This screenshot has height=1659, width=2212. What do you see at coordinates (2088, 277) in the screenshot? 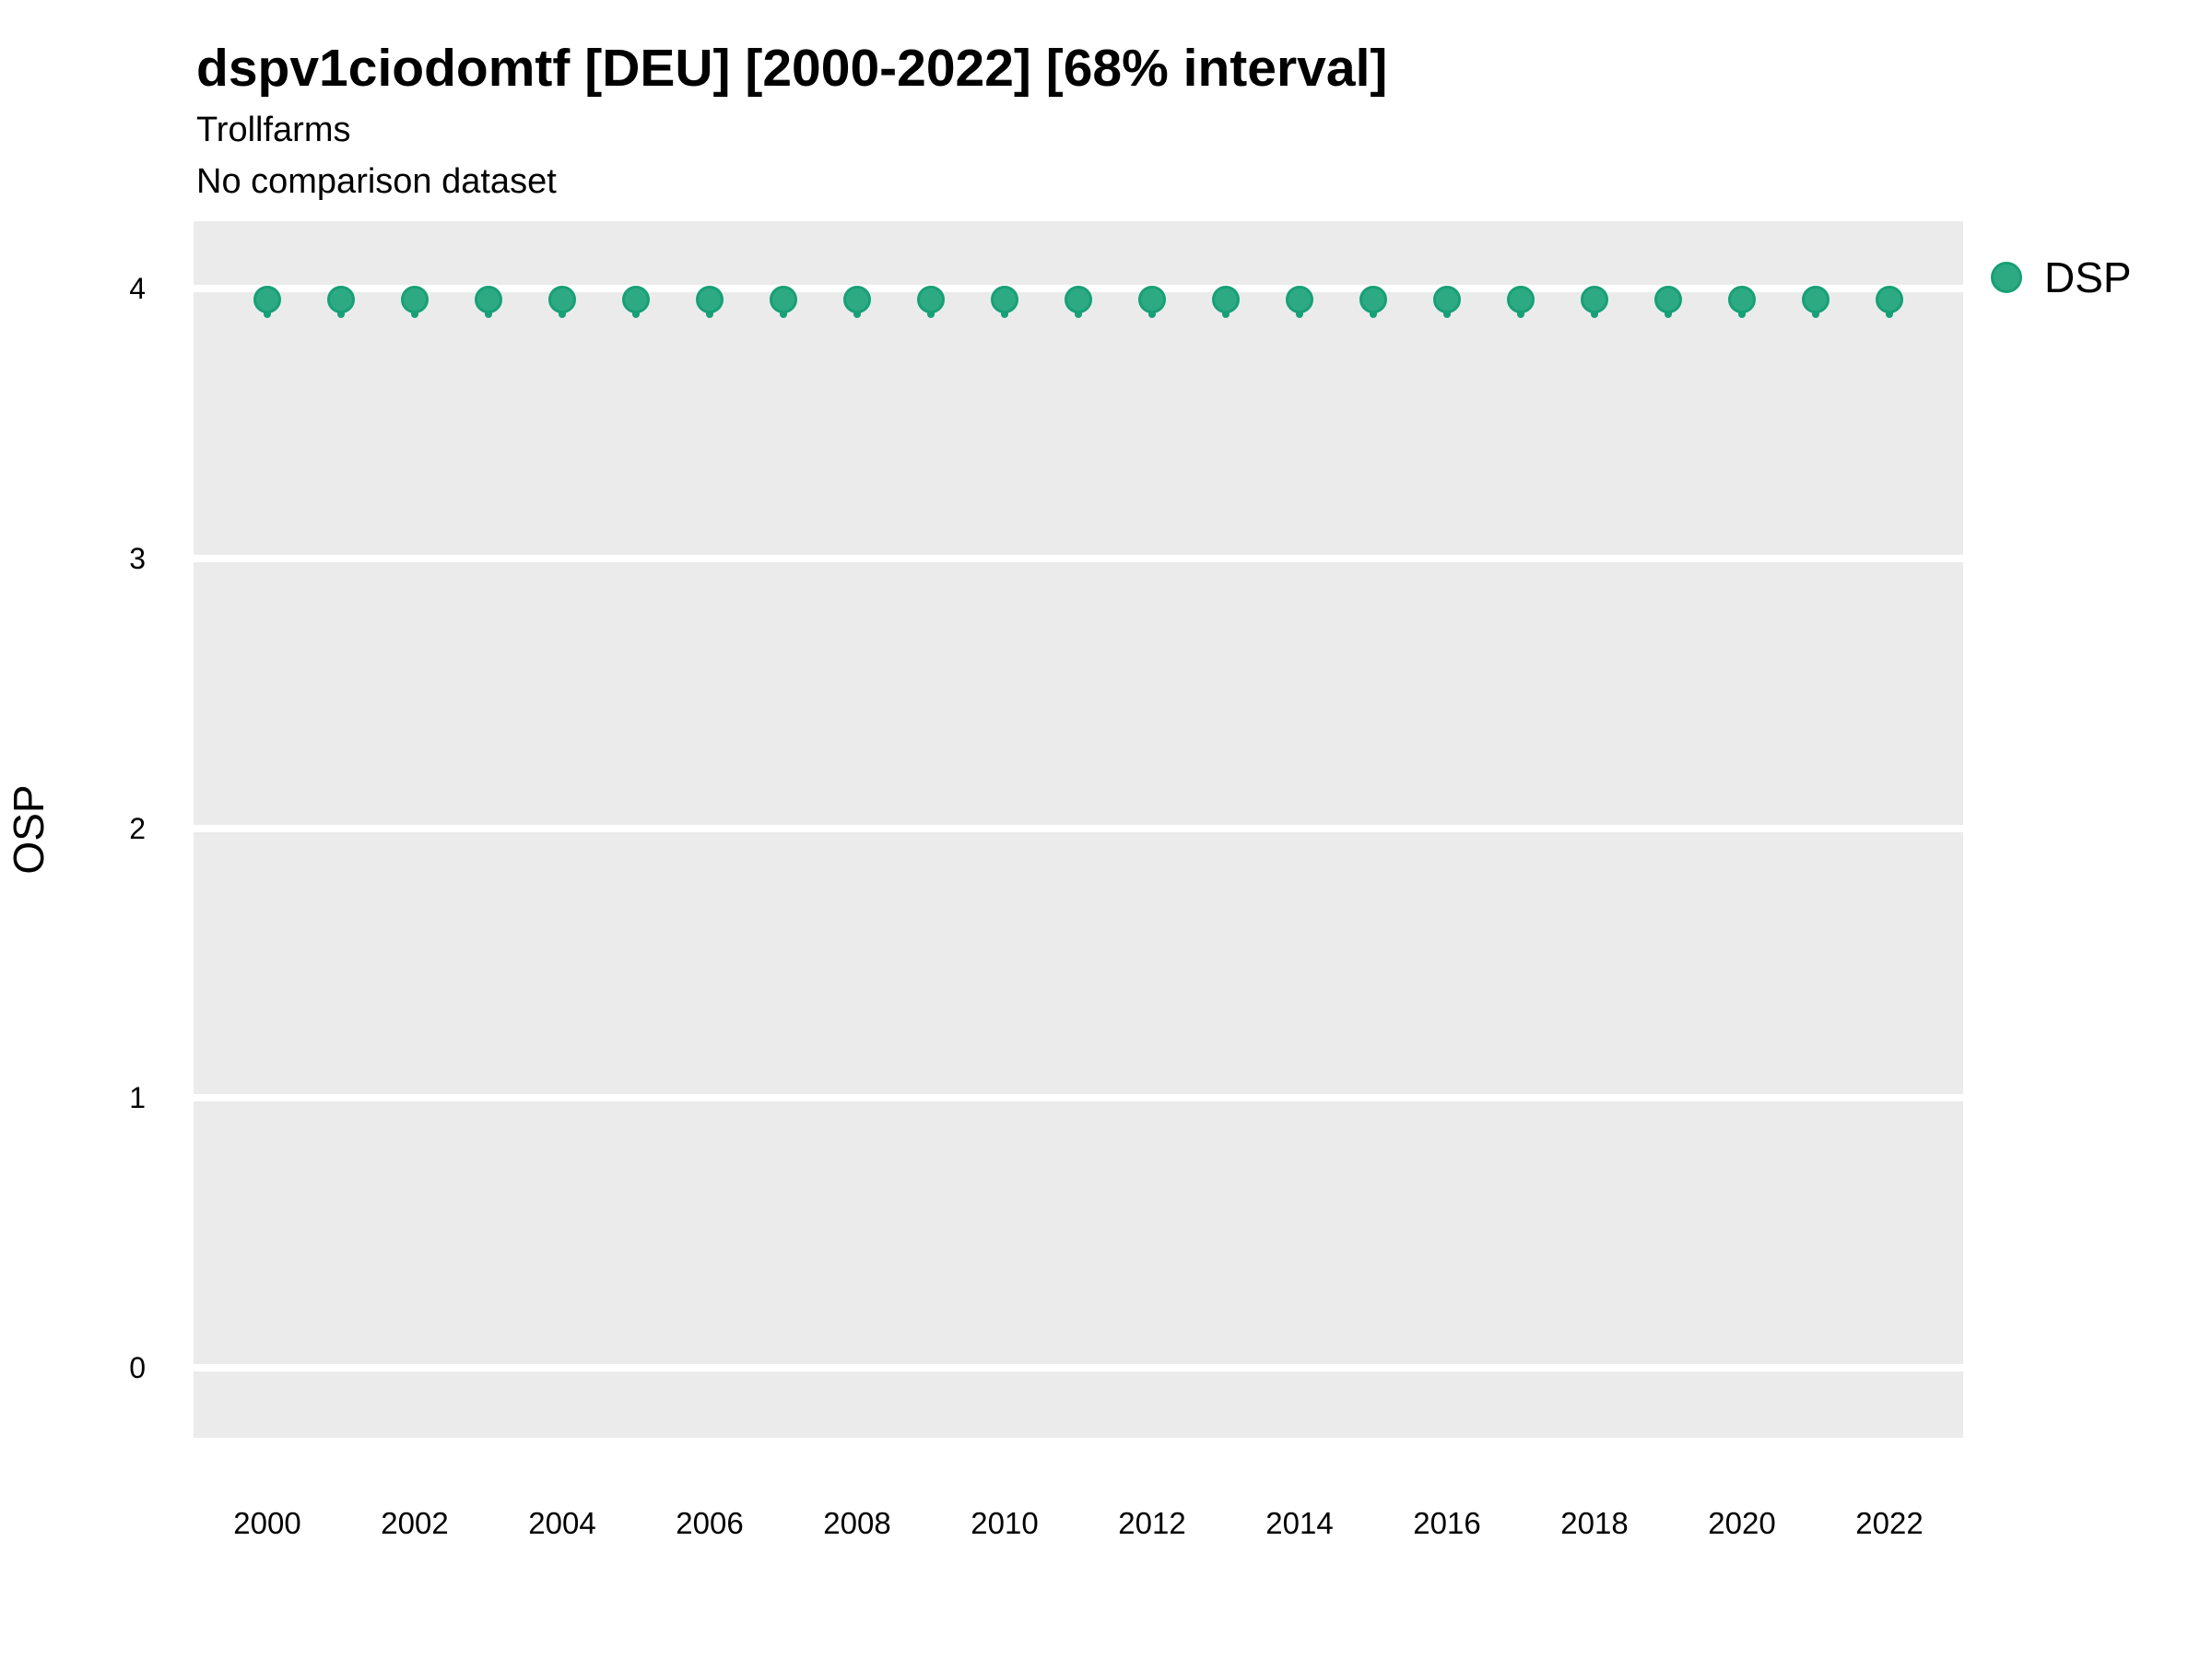
I see `legend-item-label: DSP` at bounding box center [2088, 277].